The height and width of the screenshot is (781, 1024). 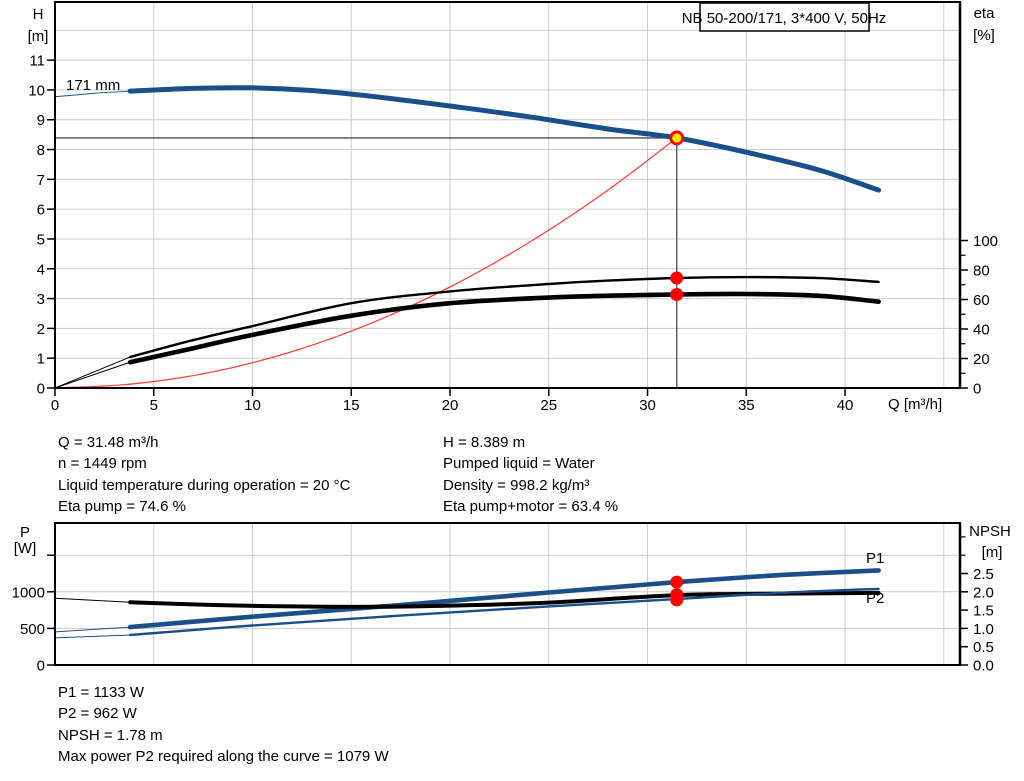 I want to click on pump-title-box, so click(x=784, y=17).